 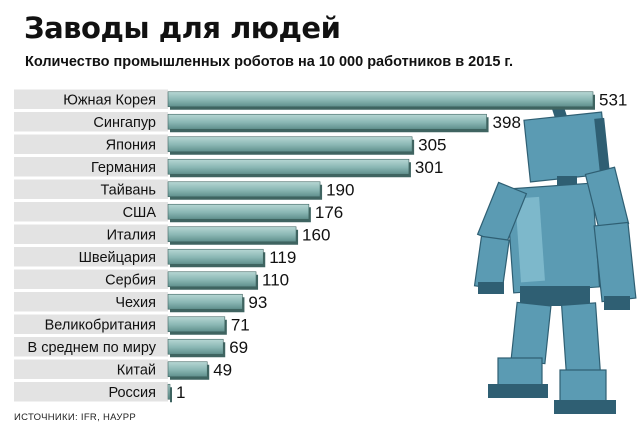 I want to click on value-label: 110, so click(x=275, y=279).